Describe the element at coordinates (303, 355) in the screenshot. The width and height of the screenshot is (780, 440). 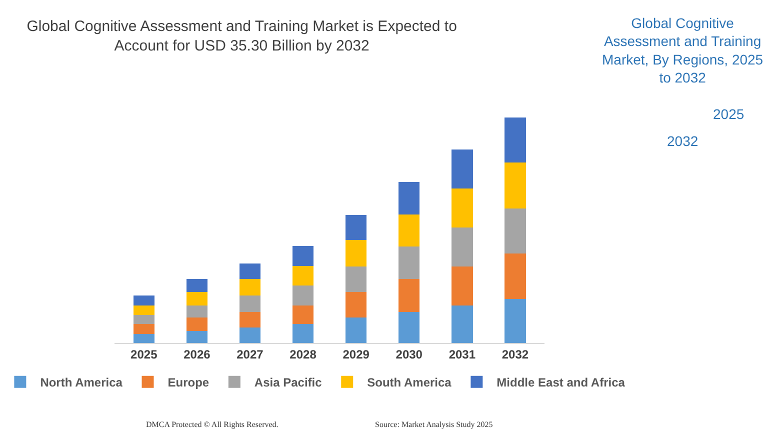
I see `x-tick-label: 2028` at that location.